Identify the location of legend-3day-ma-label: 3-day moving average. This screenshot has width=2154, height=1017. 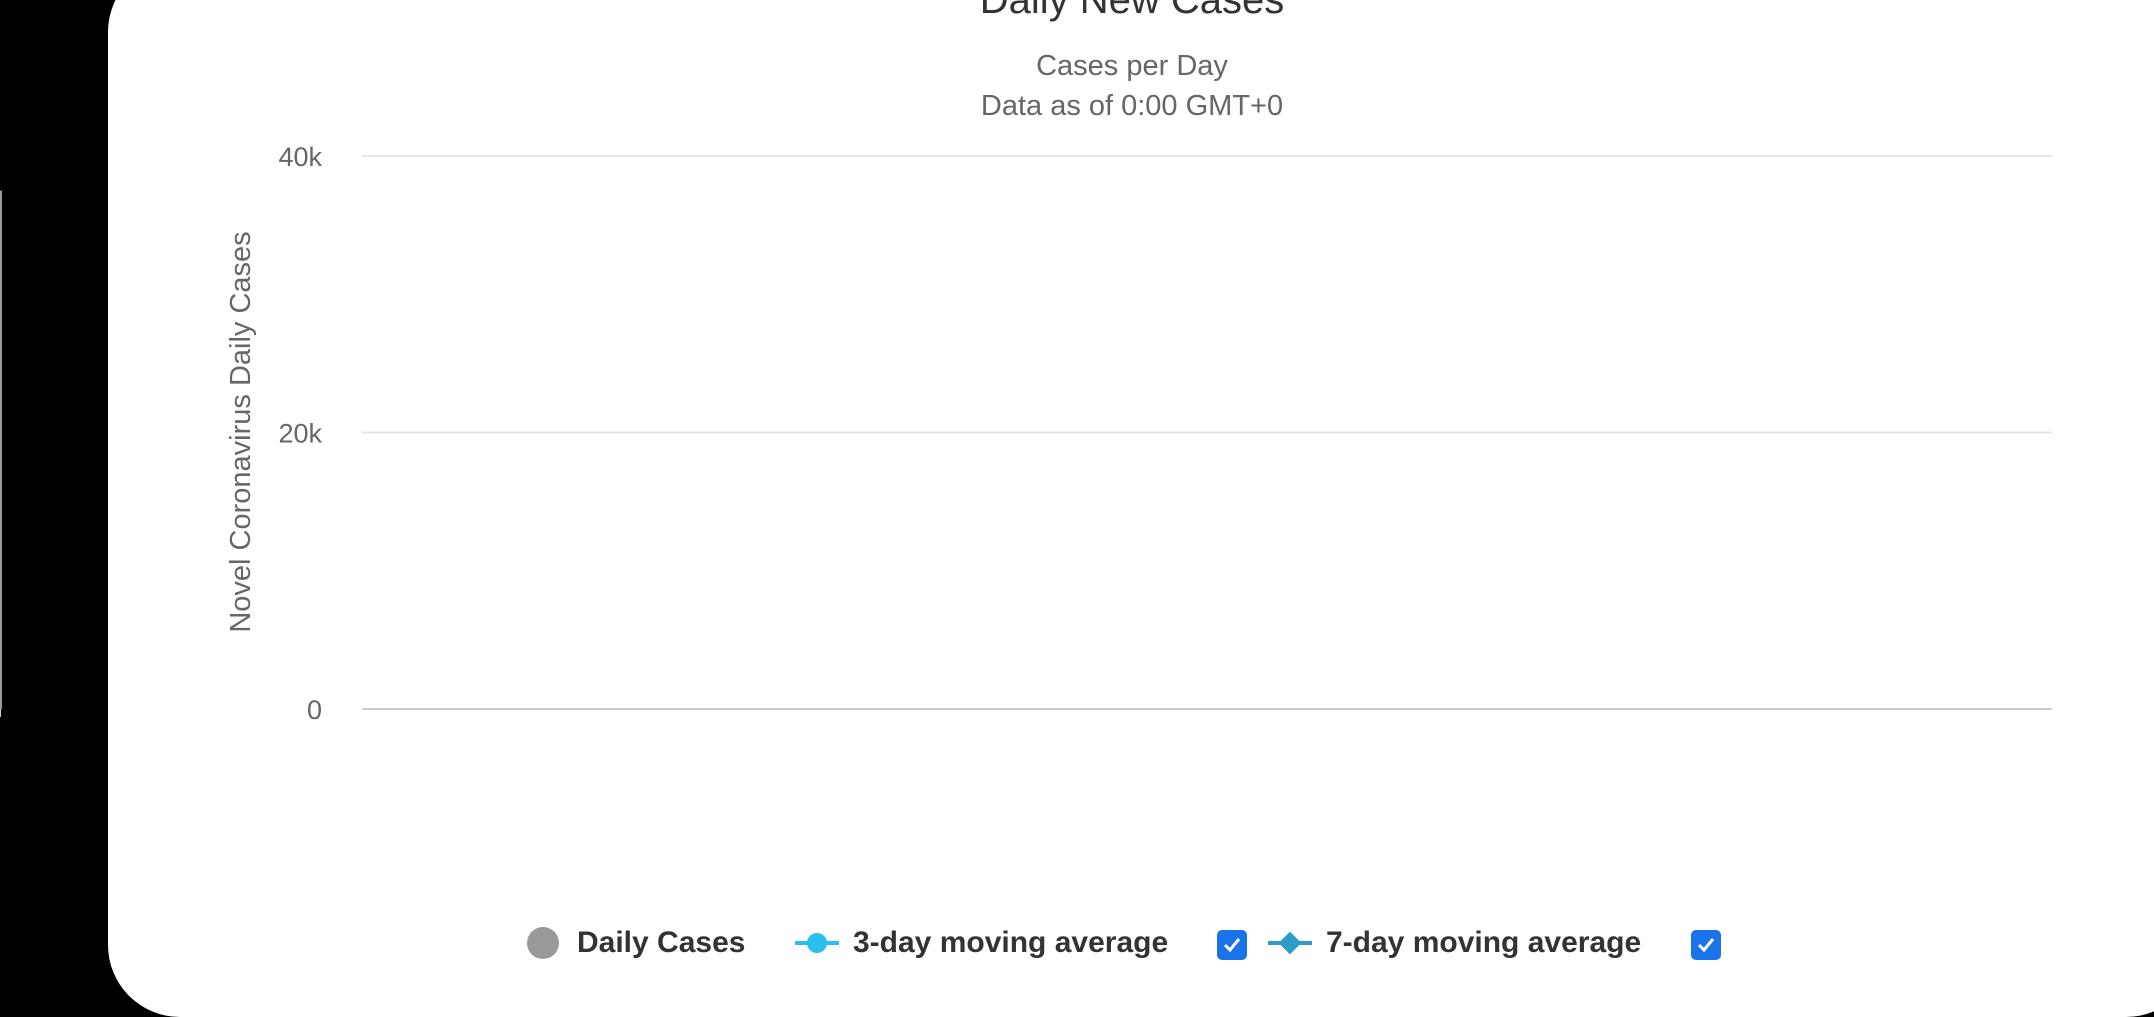
(1011, 942).